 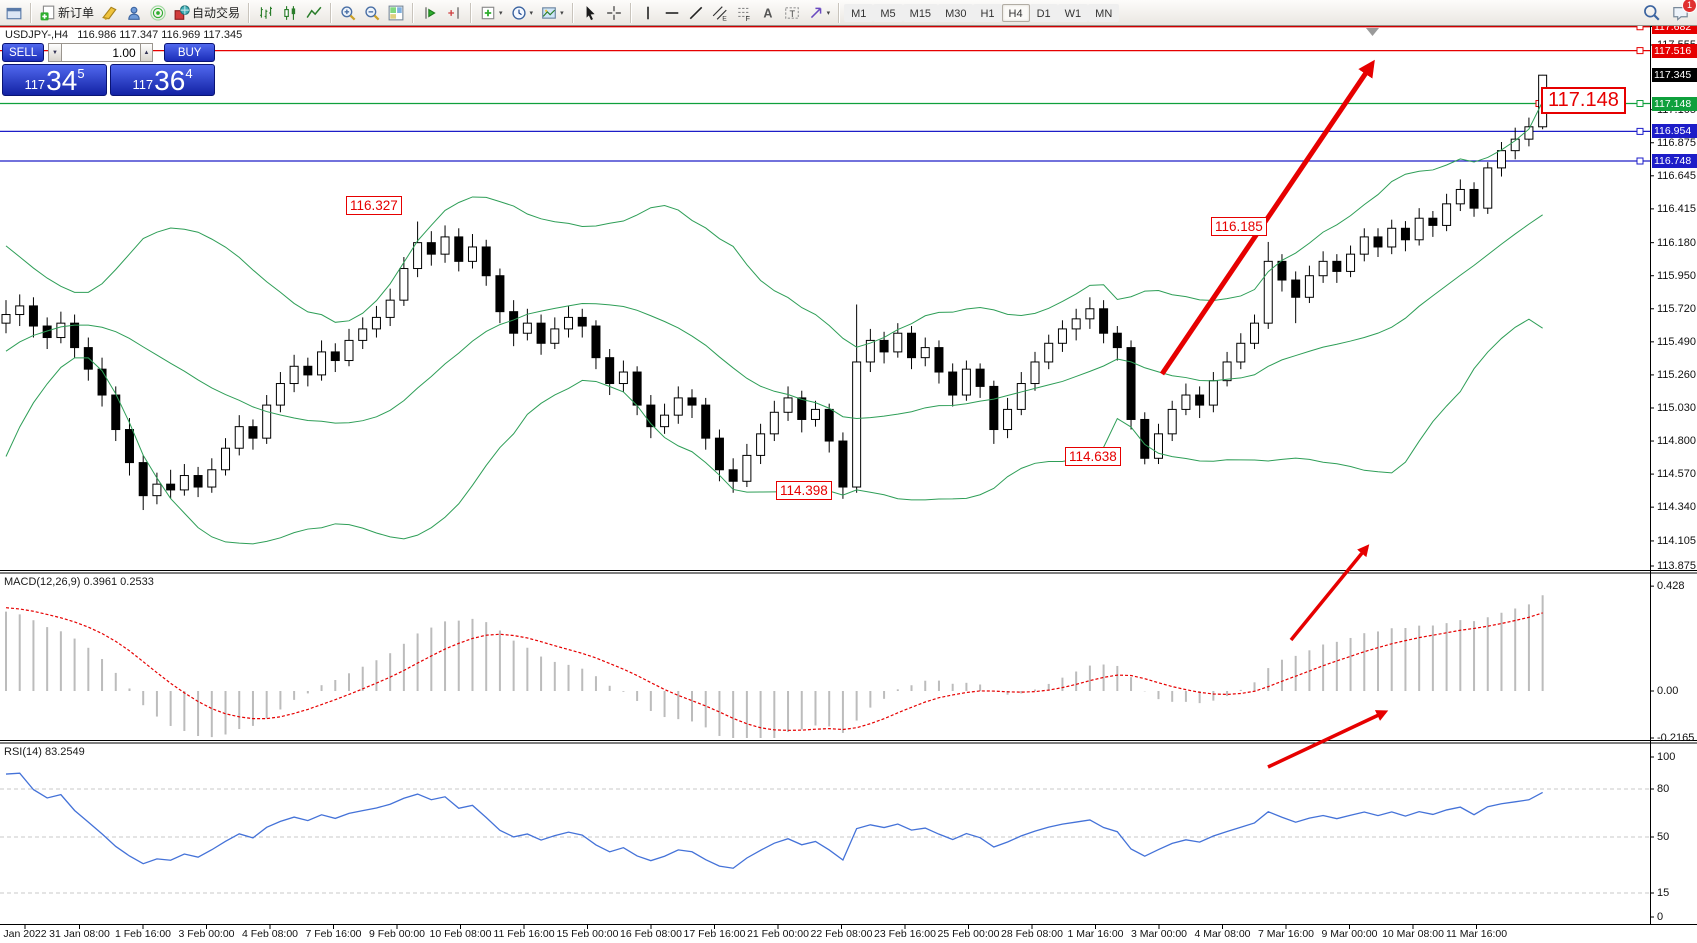 I want to click on template-icon, so click(x=549, y=12).